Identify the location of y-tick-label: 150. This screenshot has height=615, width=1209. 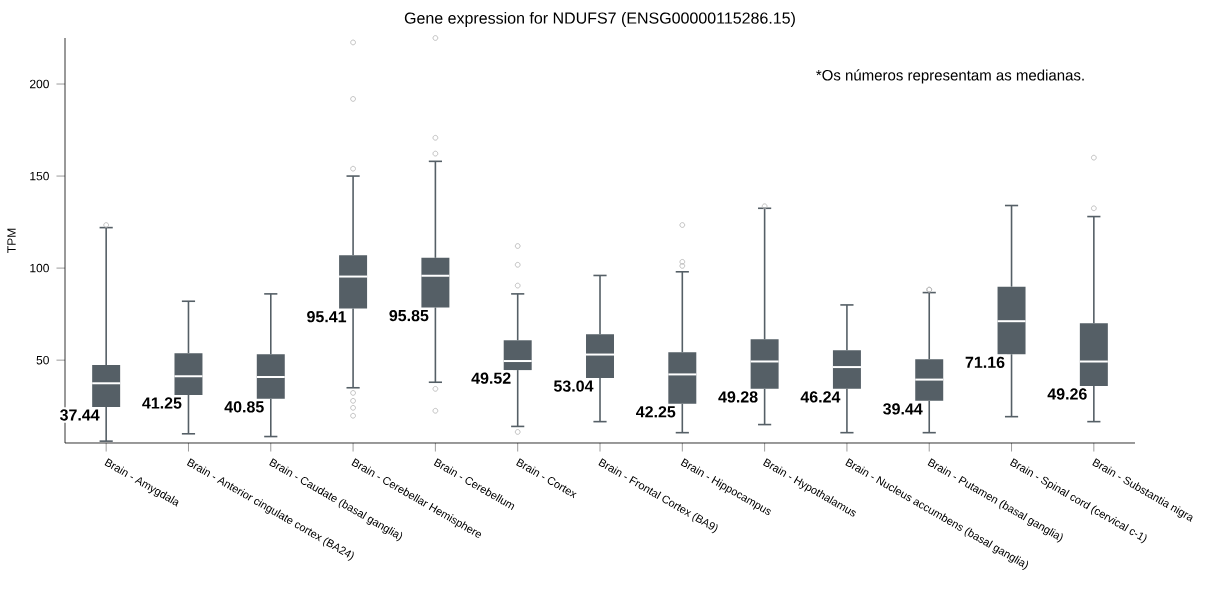
(39, 176).